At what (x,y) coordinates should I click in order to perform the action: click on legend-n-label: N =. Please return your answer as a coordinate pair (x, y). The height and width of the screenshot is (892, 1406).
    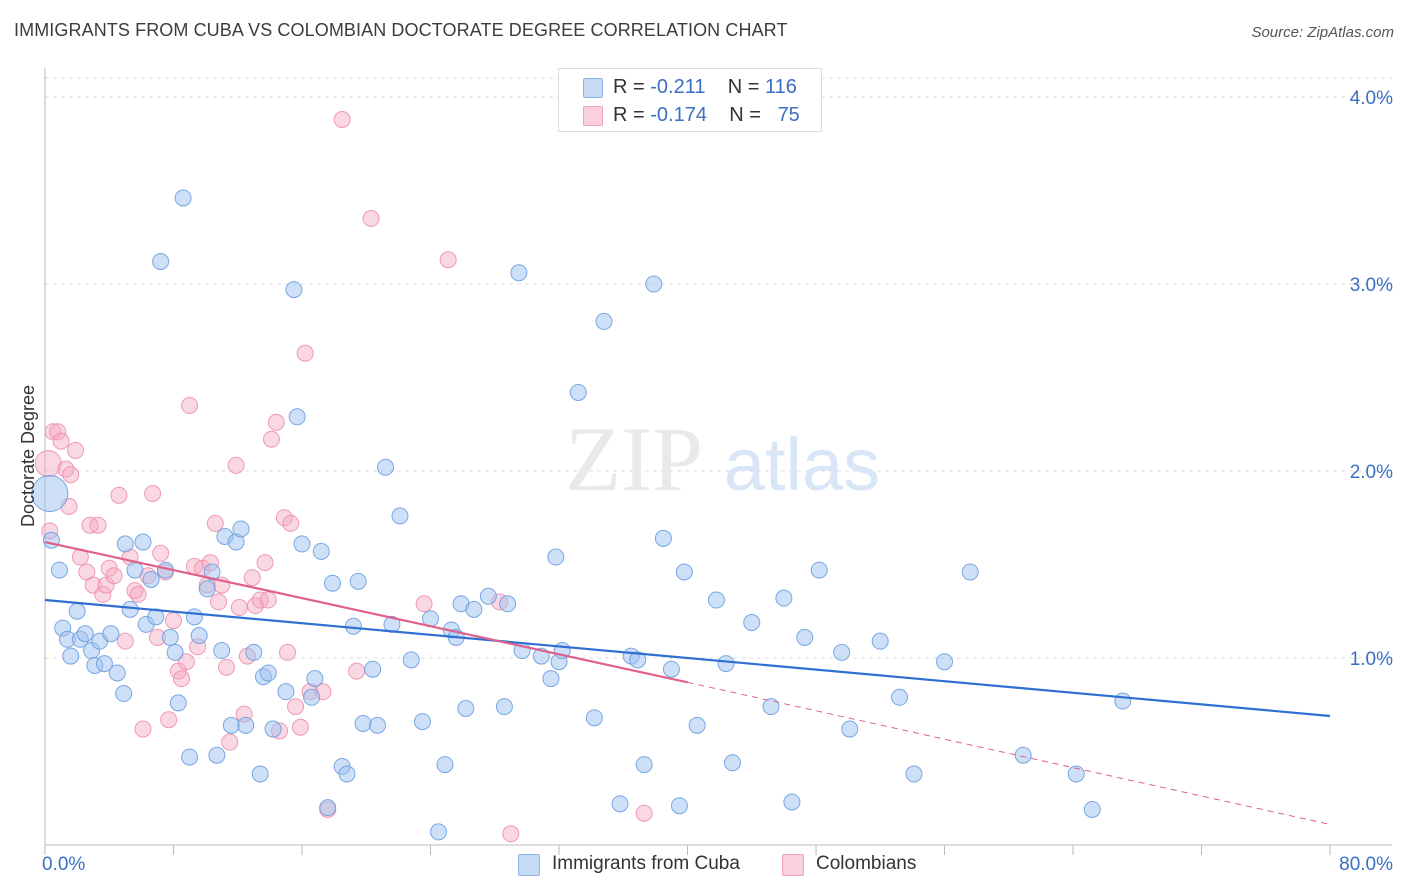
    Looking at the image, I should click on (743, 87).